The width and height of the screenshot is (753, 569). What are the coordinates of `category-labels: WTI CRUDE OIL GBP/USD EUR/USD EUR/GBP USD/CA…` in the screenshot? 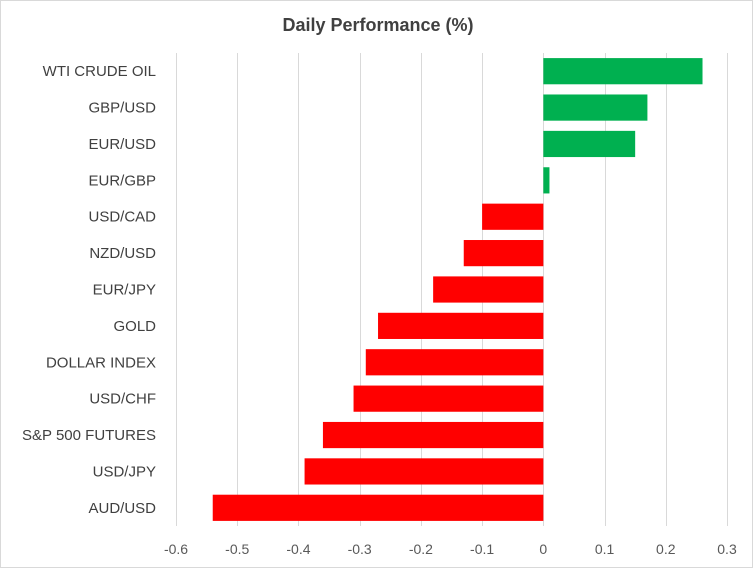 It's located at (89, 290).